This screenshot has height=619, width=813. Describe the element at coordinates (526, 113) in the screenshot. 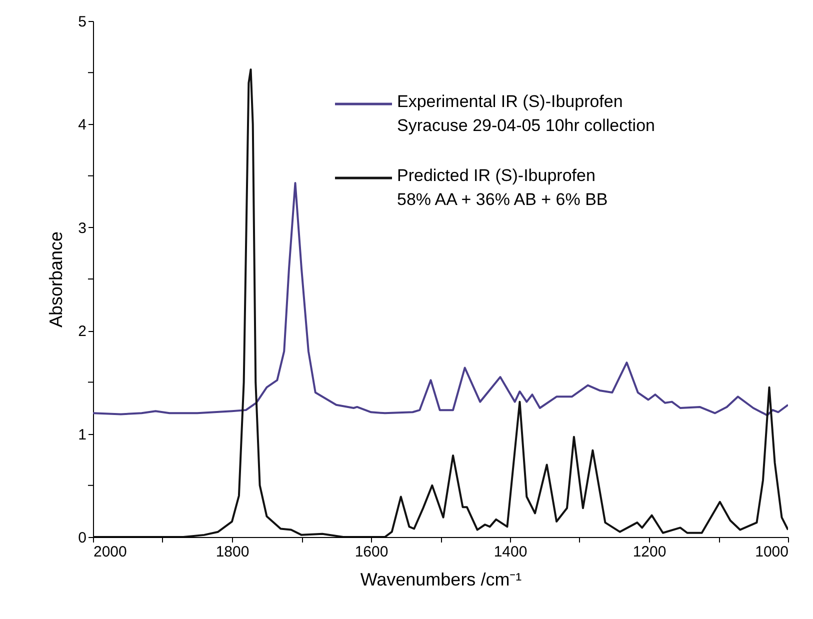

I see `legend-label: Experimental IR (S)-Ibuprofen Syracuse 29-04-05 10hr collection` at that location.